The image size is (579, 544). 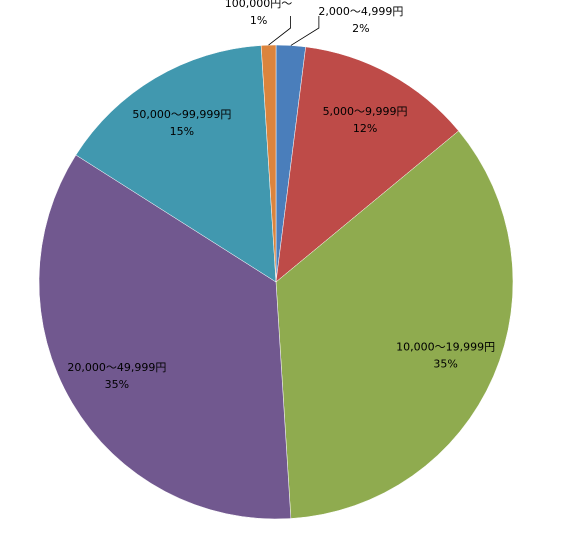 I want to click on slice-label: 10,000～19,999円, so click(x=445, y=346).